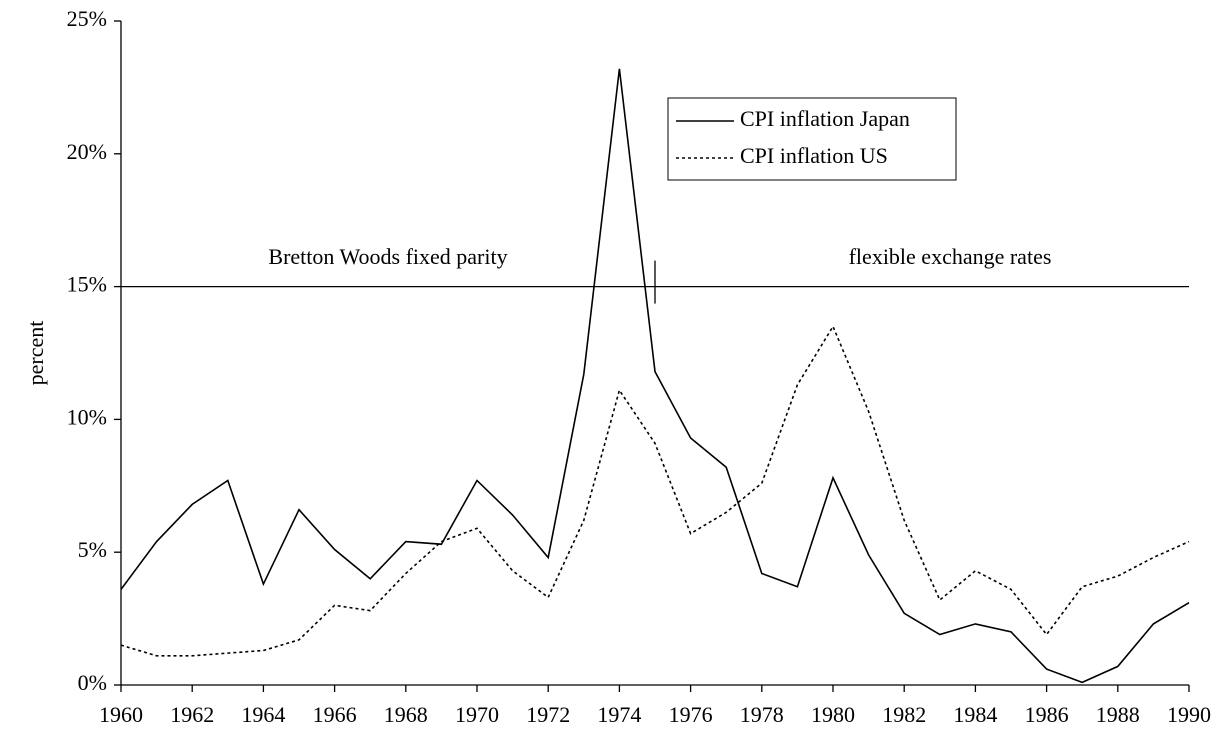  What do you see at coordinates (814, 155) in the screenshot?
I see `legend-label: CPI inflation US` at bounding box center [814, 155].